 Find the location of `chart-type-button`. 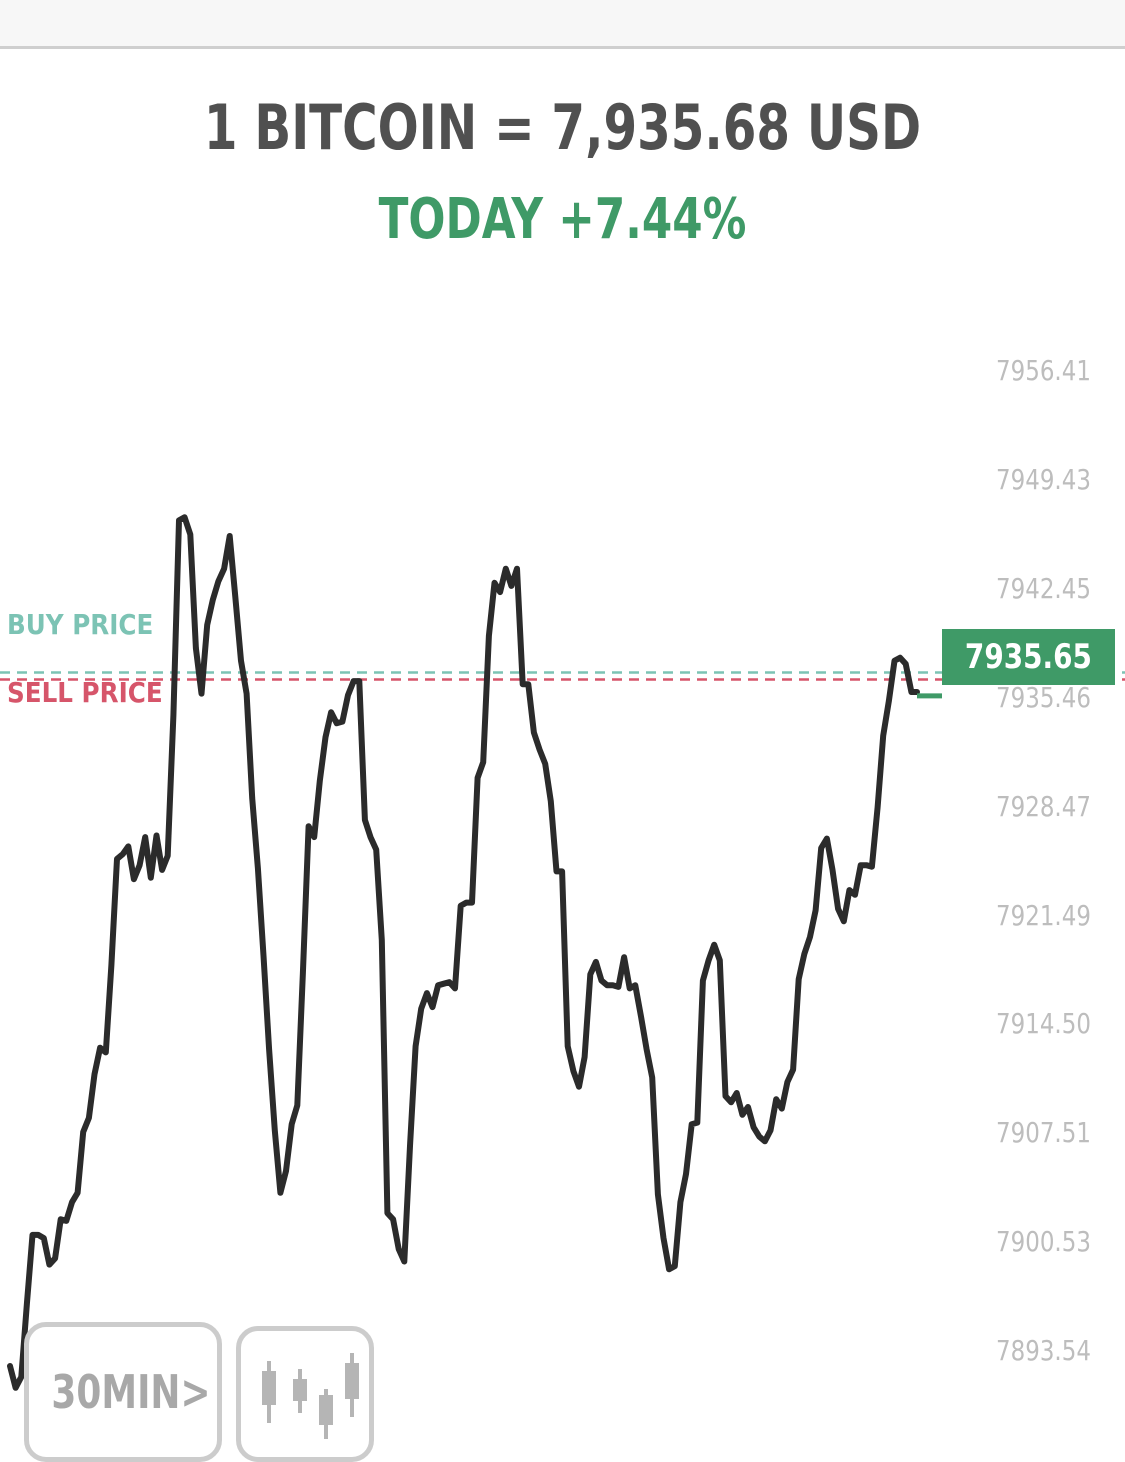

chart-type-button is located at coordinates (305, 1394).